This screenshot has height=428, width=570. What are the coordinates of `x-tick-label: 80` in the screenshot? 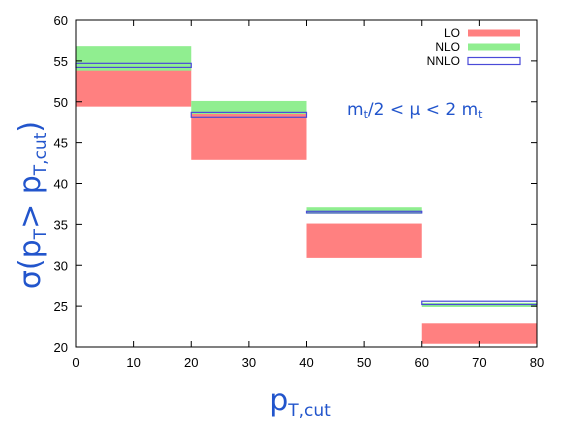 It's located at (537, 362).